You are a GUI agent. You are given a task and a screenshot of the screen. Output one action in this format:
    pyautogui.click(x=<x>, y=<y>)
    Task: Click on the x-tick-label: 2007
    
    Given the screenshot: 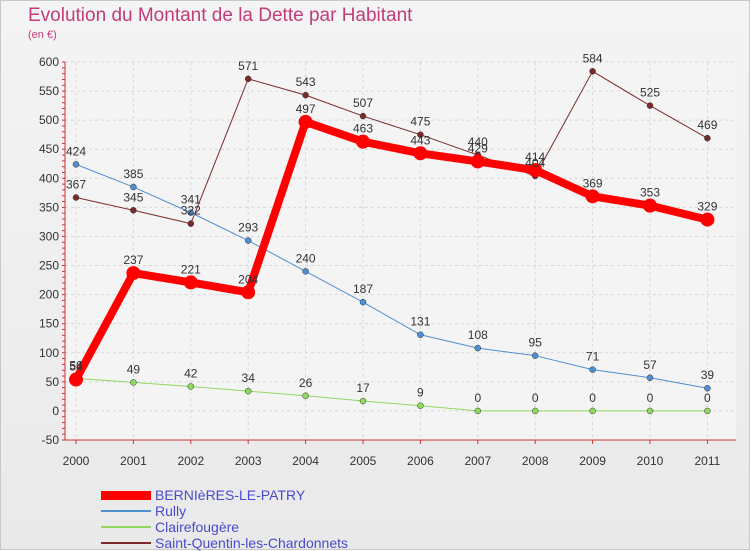 What is the action you would take?
    pyautogui.click(x=477, y=461)
    